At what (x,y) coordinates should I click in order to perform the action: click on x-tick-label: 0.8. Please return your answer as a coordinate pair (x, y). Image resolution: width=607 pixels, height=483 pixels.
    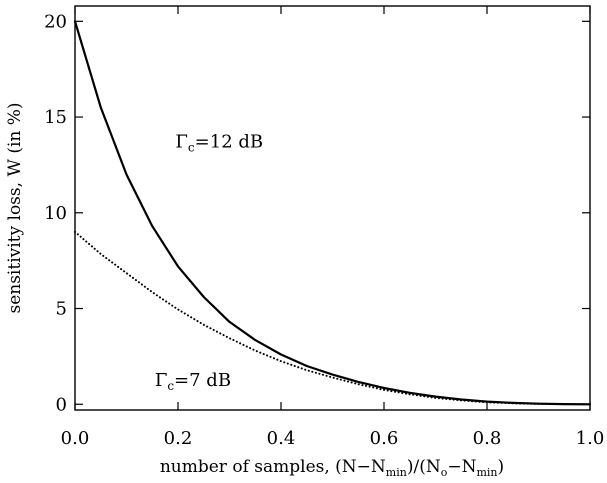
    Looking at the image, I should click on (487, 438).